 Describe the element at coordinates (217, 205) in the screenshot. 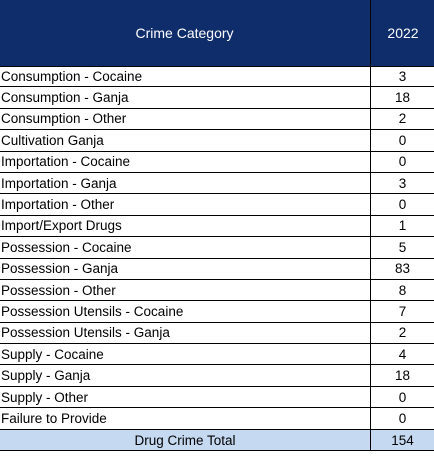

I see `table-row: Importation - Other 0` at that location.